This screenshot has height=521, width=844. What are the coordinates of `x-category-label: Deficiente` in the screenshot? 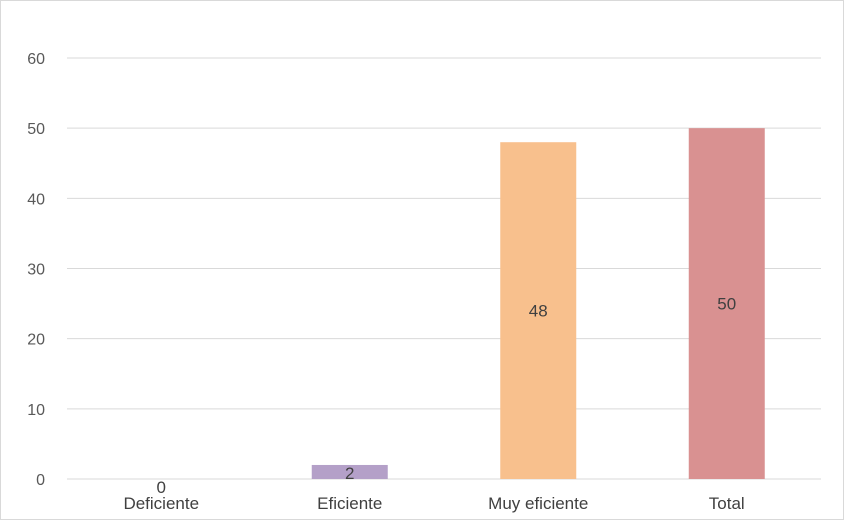 It's located at (161, 503).